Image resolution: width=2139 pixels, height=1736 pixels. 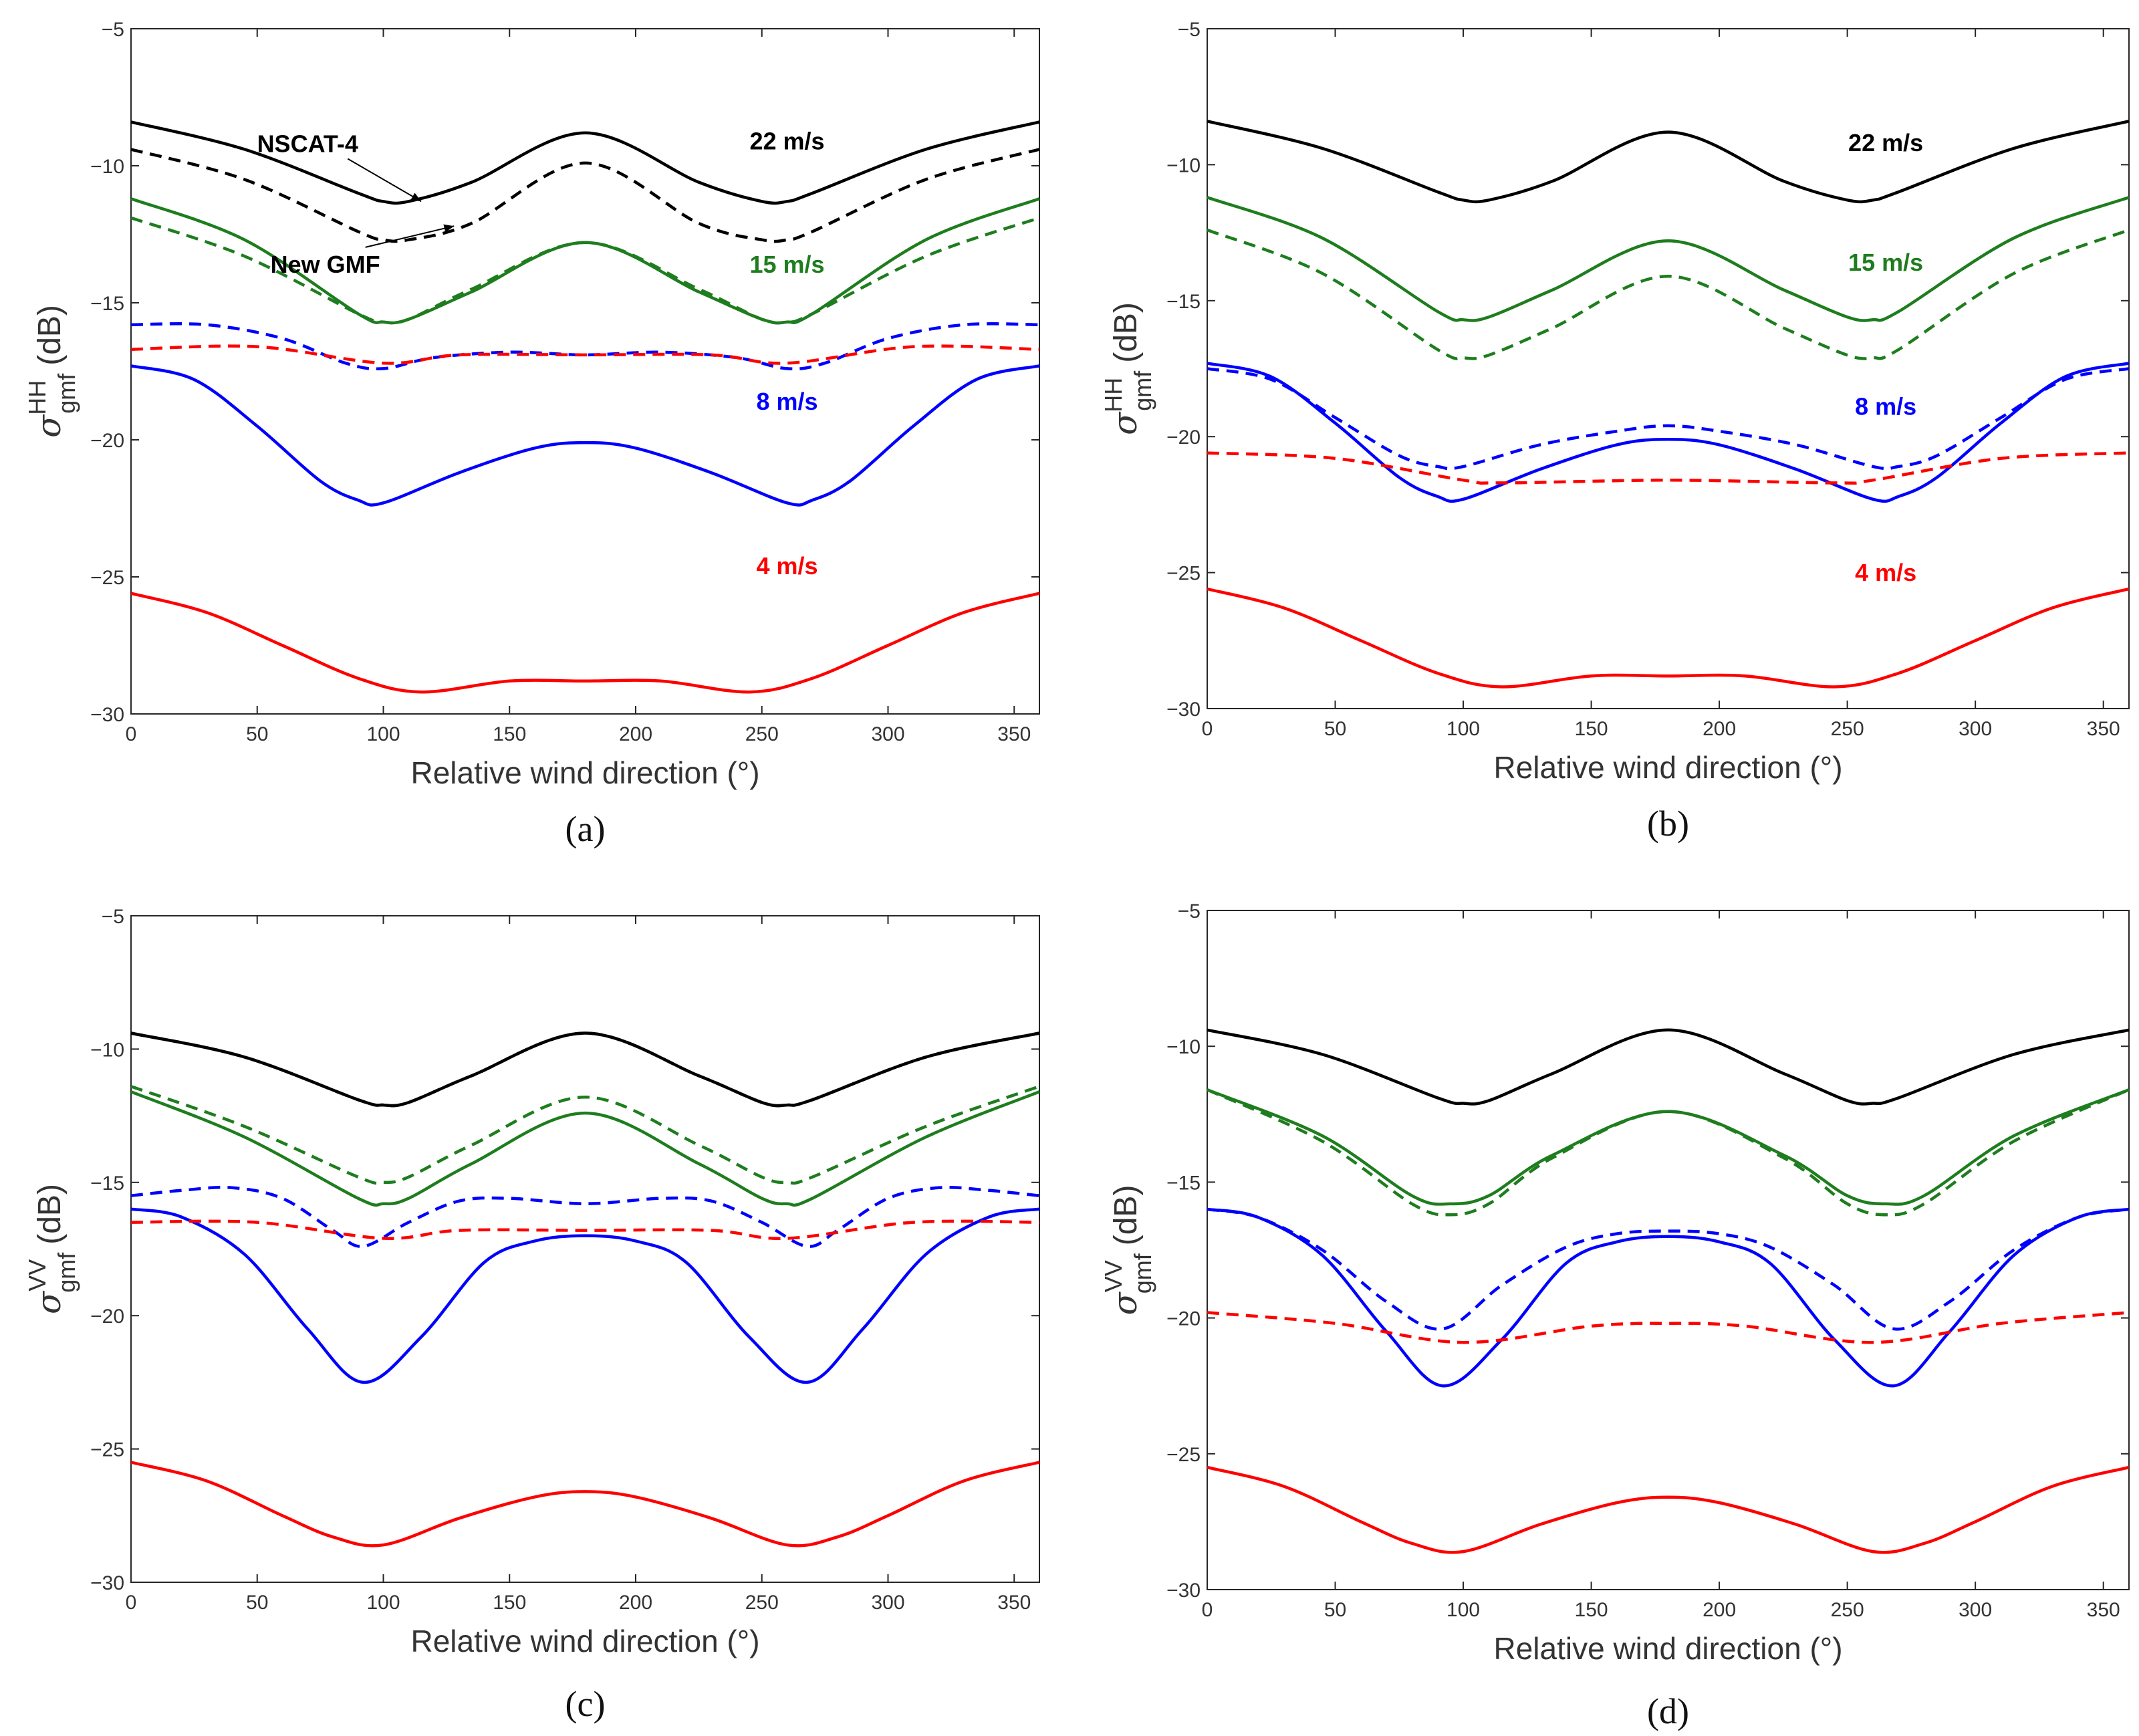 What do you see at coordinates (787, 140) in the screenshot?
I see `series-annotation: 22 m/s` at bounding box center [787, 140].